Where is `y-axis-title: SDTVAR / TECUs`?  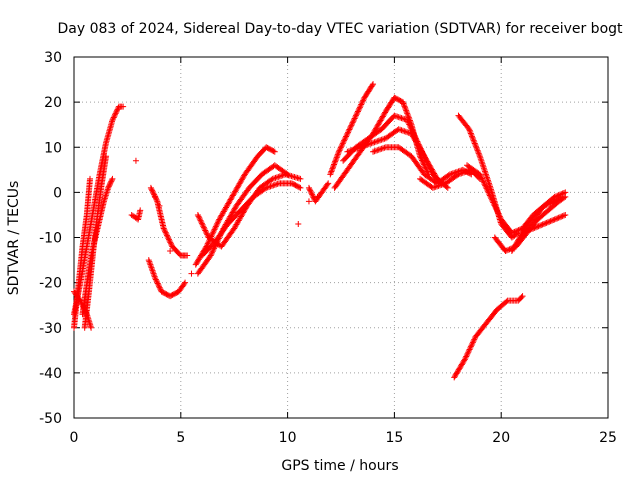 y-axis-title: SDTVAR / TECUs is located at coordinates (14, 238).